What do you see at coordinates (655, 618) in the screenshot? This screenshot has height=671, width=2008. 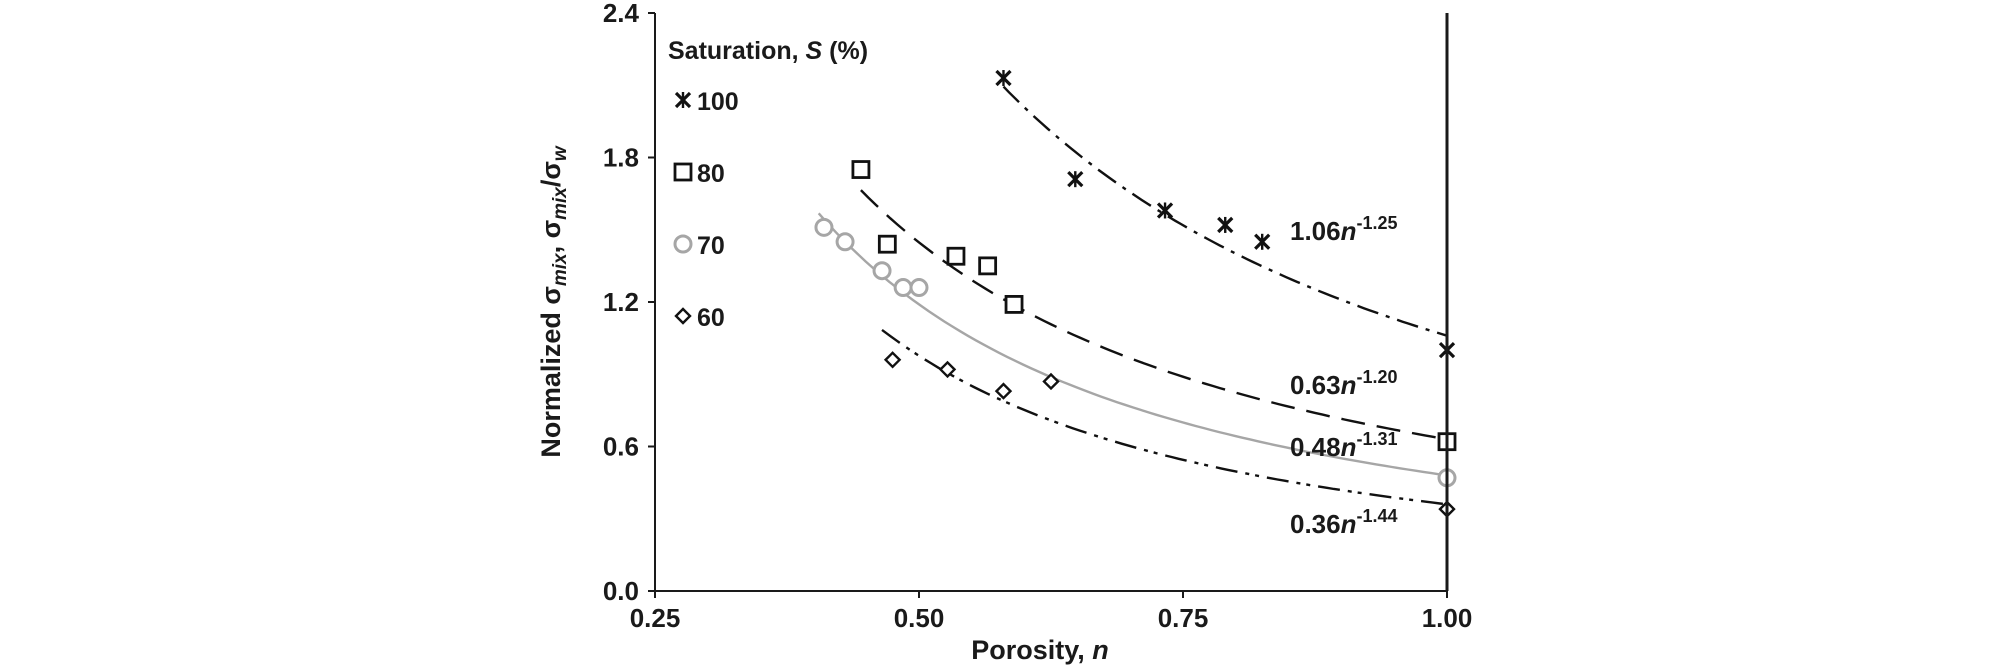 I see `x-tick-label: 0.25` at bounding box center [655, 618].